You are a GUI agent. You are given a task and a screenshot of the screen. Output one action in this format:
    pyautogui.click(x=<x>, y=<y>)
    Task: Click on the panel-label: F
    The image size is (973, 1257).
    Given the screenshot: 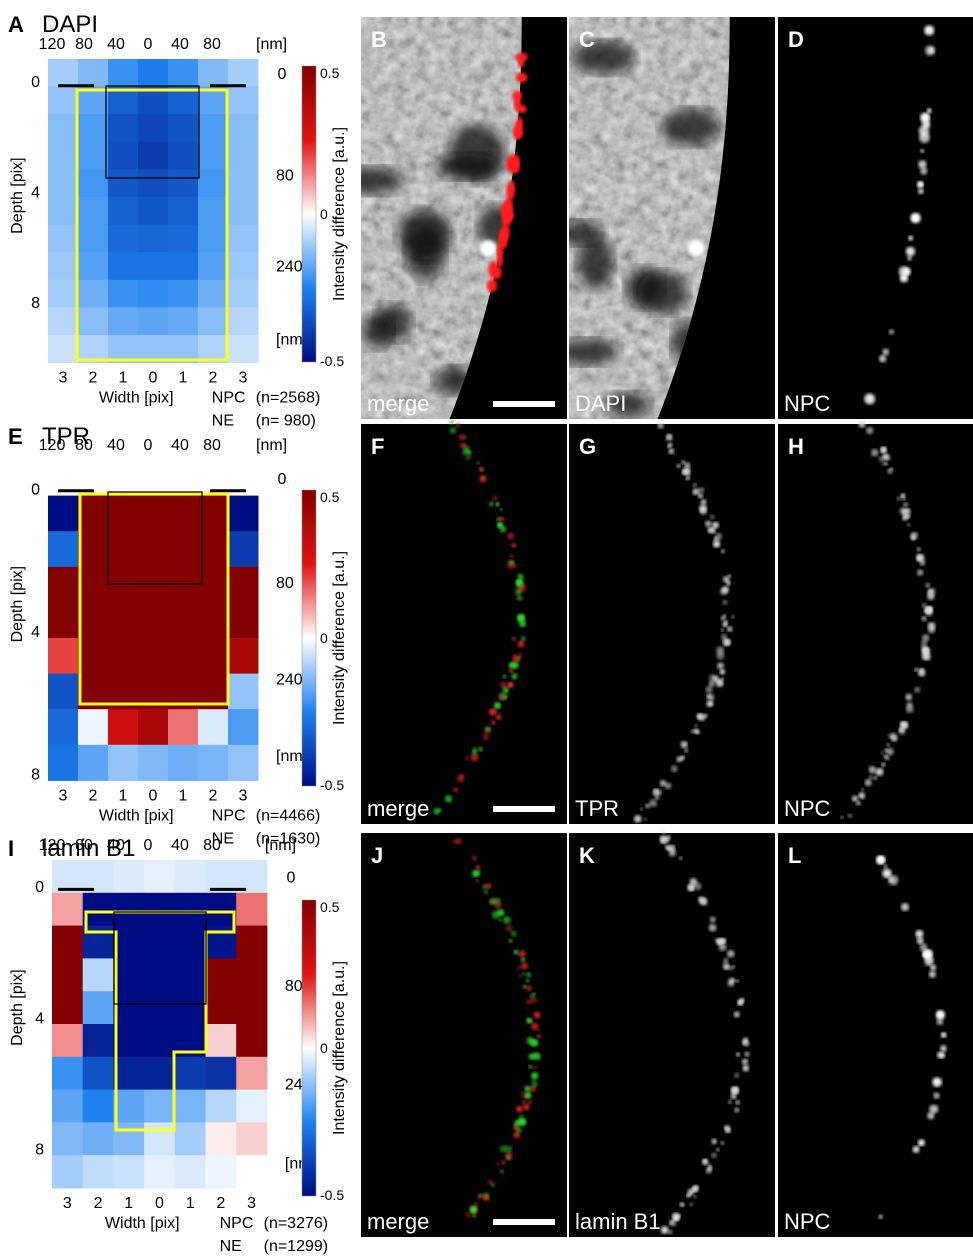 What is the action you would take?
    pyautogui.click(x=377, y=446)
    